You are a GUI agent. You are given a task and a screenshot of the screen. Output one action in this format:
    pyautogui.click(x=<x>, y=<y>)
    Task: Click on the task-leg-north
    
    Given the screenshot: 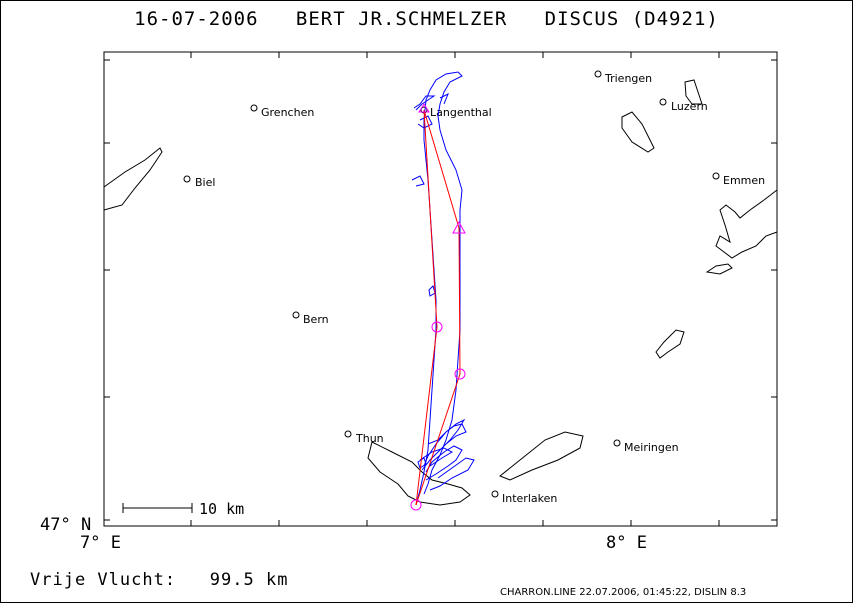 What is the action you would take?
    pyautogui.click(x=426, y=307)
    